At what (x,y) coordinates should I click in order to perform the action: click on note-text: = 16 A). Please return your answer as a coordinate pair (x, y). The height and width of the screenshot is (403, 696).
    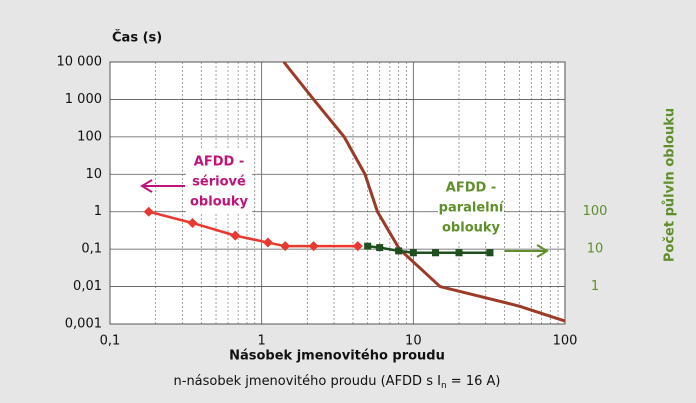
    Looking at the image, I should click on (474, 381).